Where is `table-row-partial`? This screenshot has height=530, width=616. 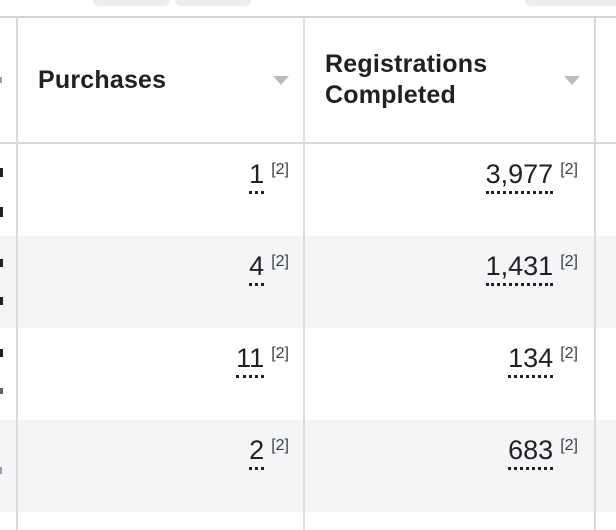 table-row-partial is located at coordinates (308, 521).